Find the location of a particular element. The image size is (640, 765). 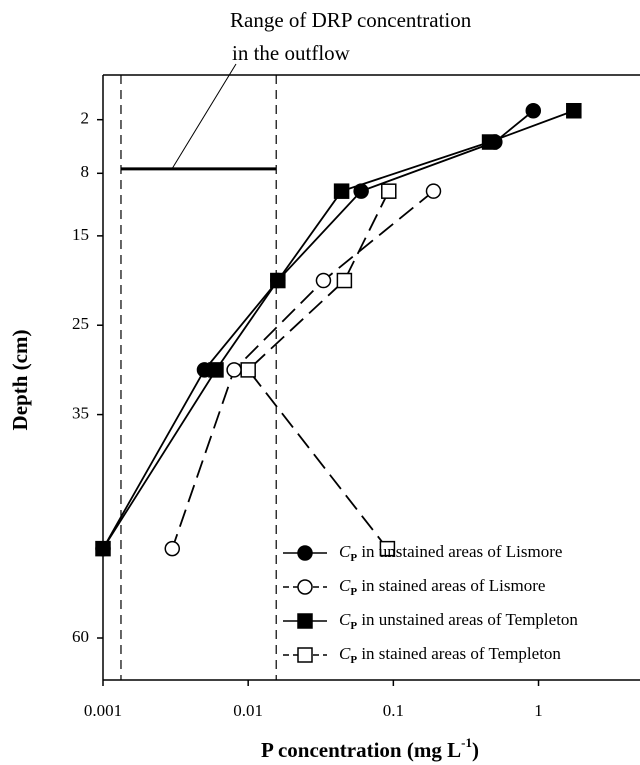

y-tick-label: 35 is located at coordinates (80, 412).